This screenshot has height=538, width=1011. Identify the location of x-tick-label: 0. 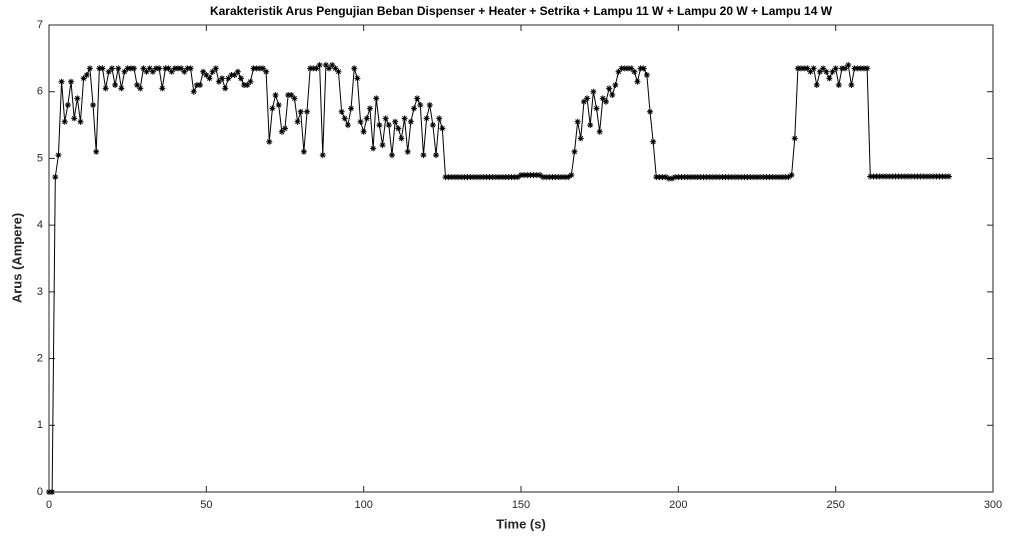
(49, 505).